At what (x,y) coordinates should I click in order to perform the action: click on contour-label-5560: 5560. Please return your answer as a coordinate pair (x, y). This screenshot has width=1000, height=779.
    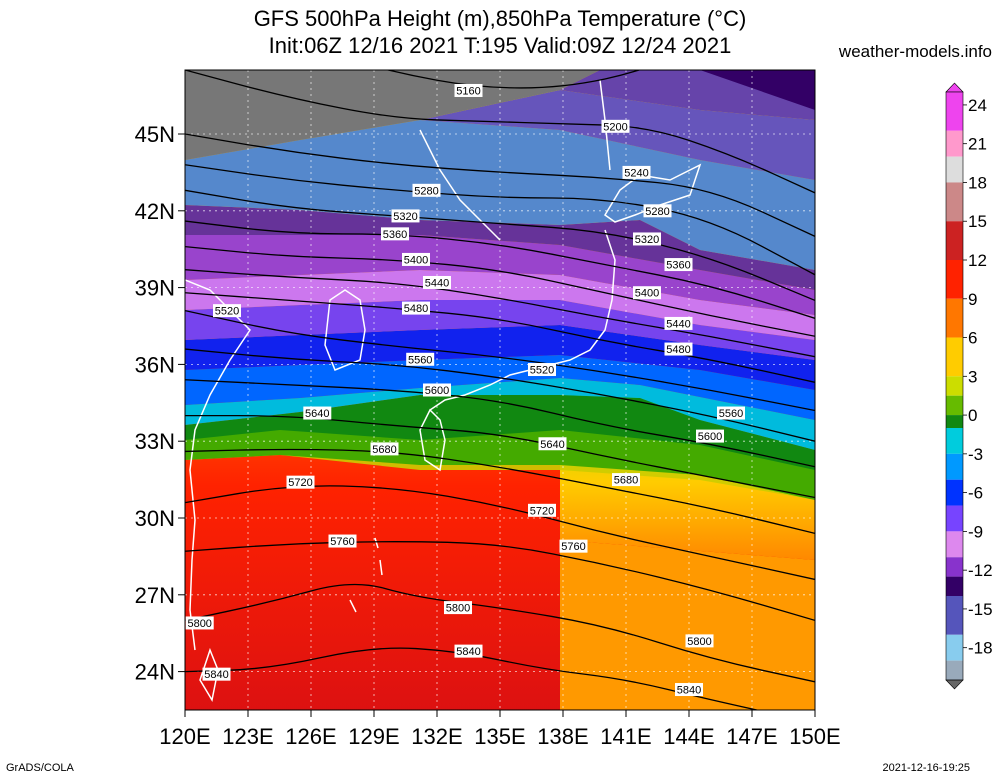
    Looking at the image, I should click on (420, 360).